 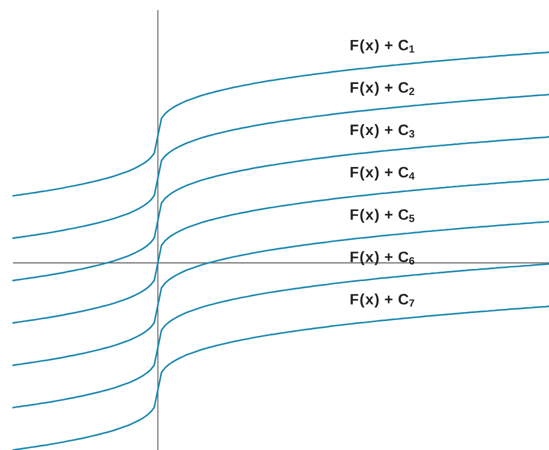 I want to click on series-label: F(x) + C$_{1}$, so click(x=382, y=46).